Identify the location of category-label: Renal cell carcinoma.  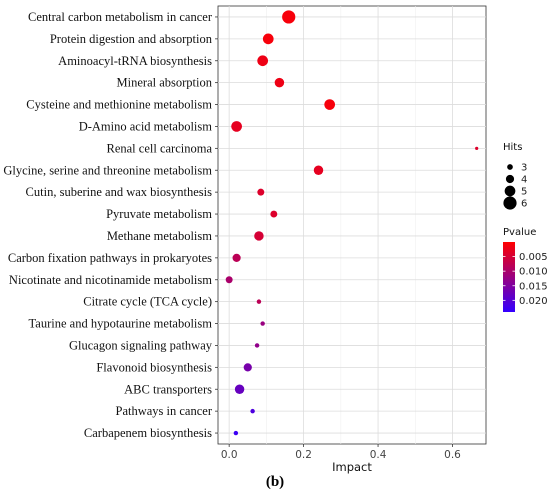
(160, 148).